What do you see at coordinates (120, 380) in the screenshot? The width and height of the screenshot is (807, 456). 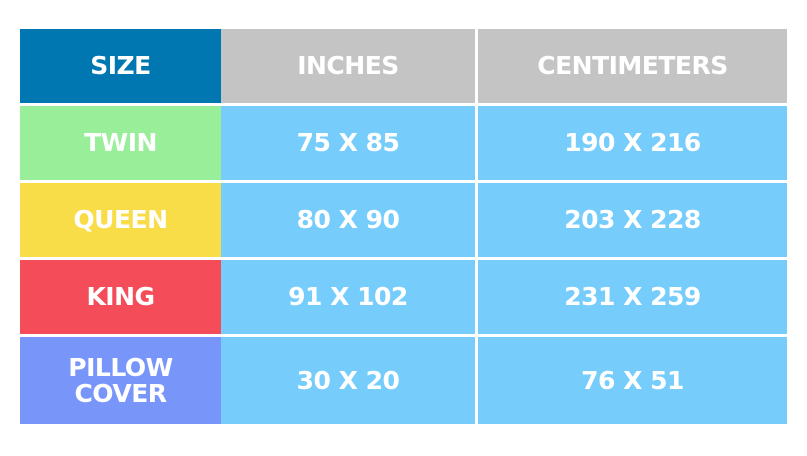 I see `size-pillow-cover: PILLOW COVER` at bounding box center [120, 380].